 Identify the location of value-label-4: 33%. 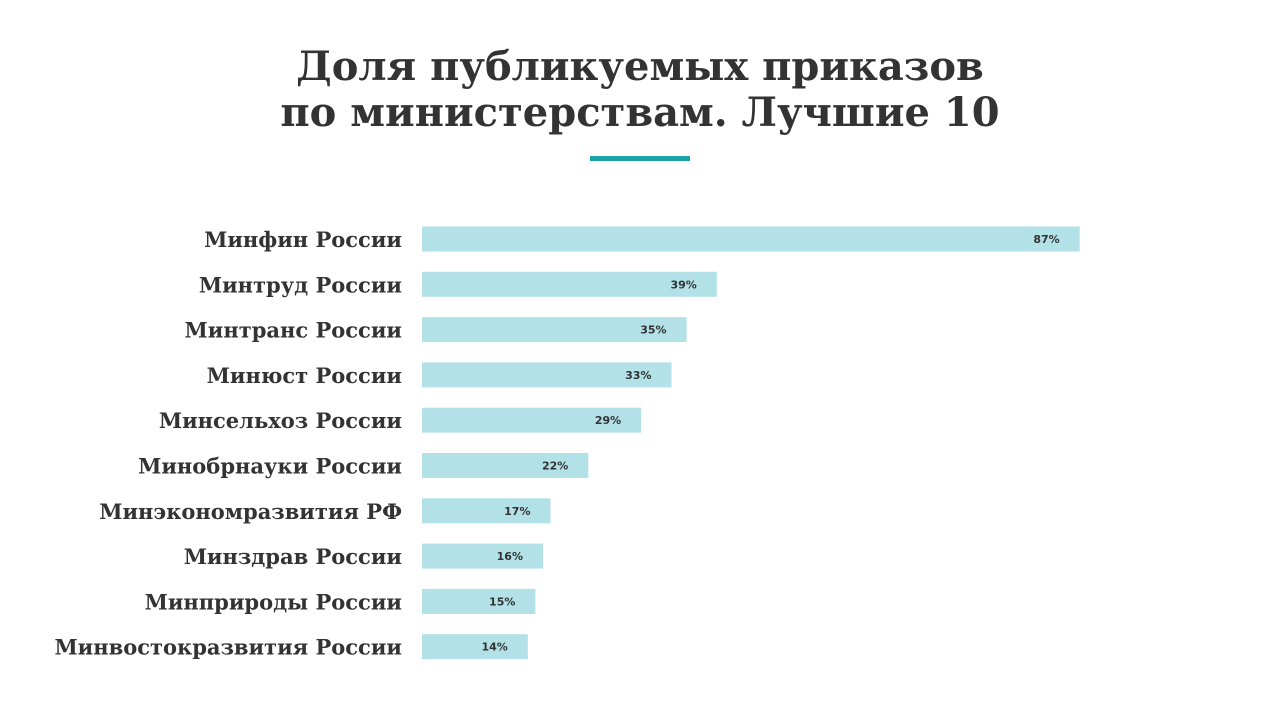
(638, 375).